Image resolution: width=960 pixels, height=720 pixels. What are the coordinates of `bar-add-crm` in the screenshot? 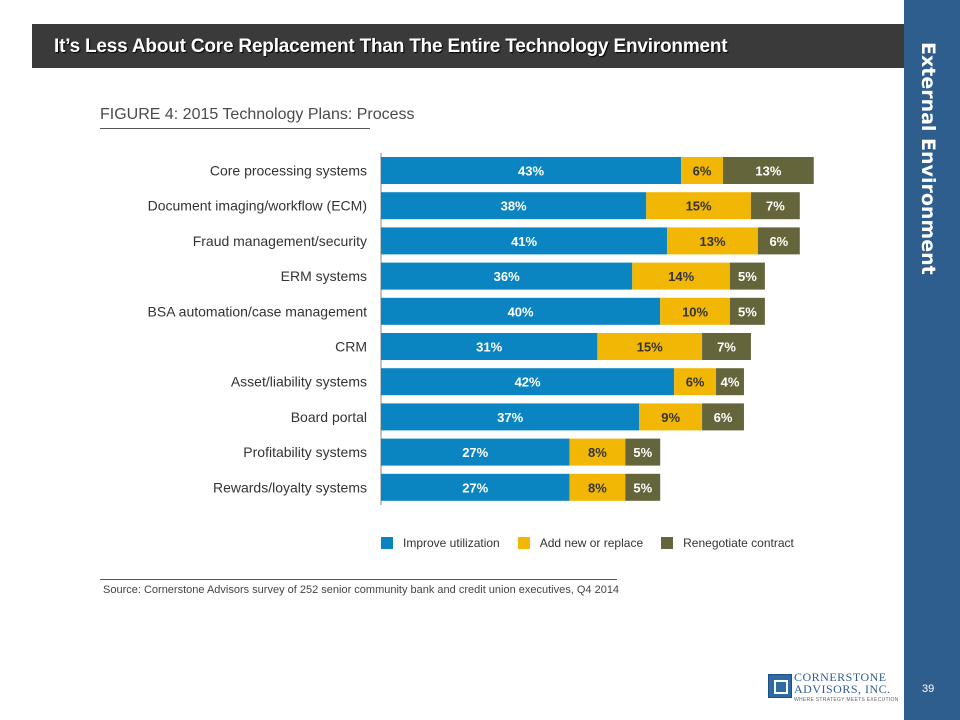 It's located at (650, 346).